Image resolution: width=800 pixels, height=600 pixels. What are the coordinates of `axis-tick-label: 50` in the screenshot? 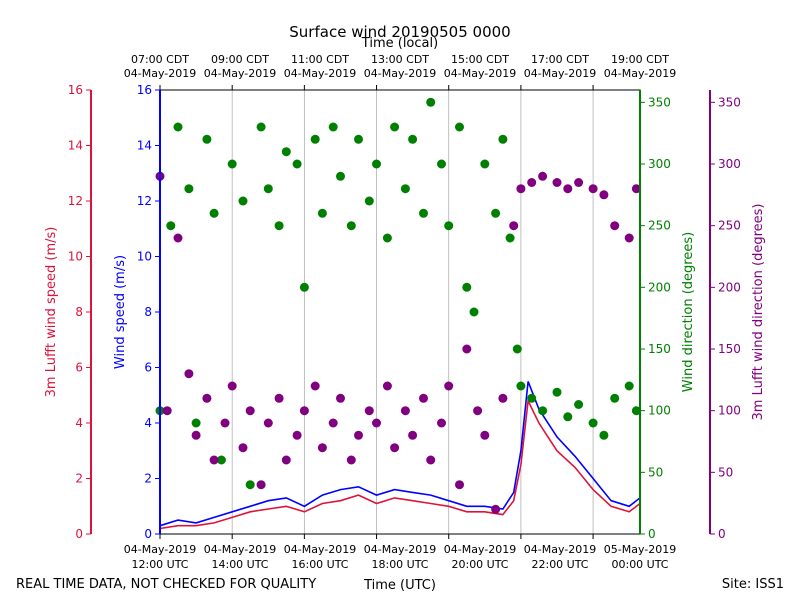 It's located at (725, 472).